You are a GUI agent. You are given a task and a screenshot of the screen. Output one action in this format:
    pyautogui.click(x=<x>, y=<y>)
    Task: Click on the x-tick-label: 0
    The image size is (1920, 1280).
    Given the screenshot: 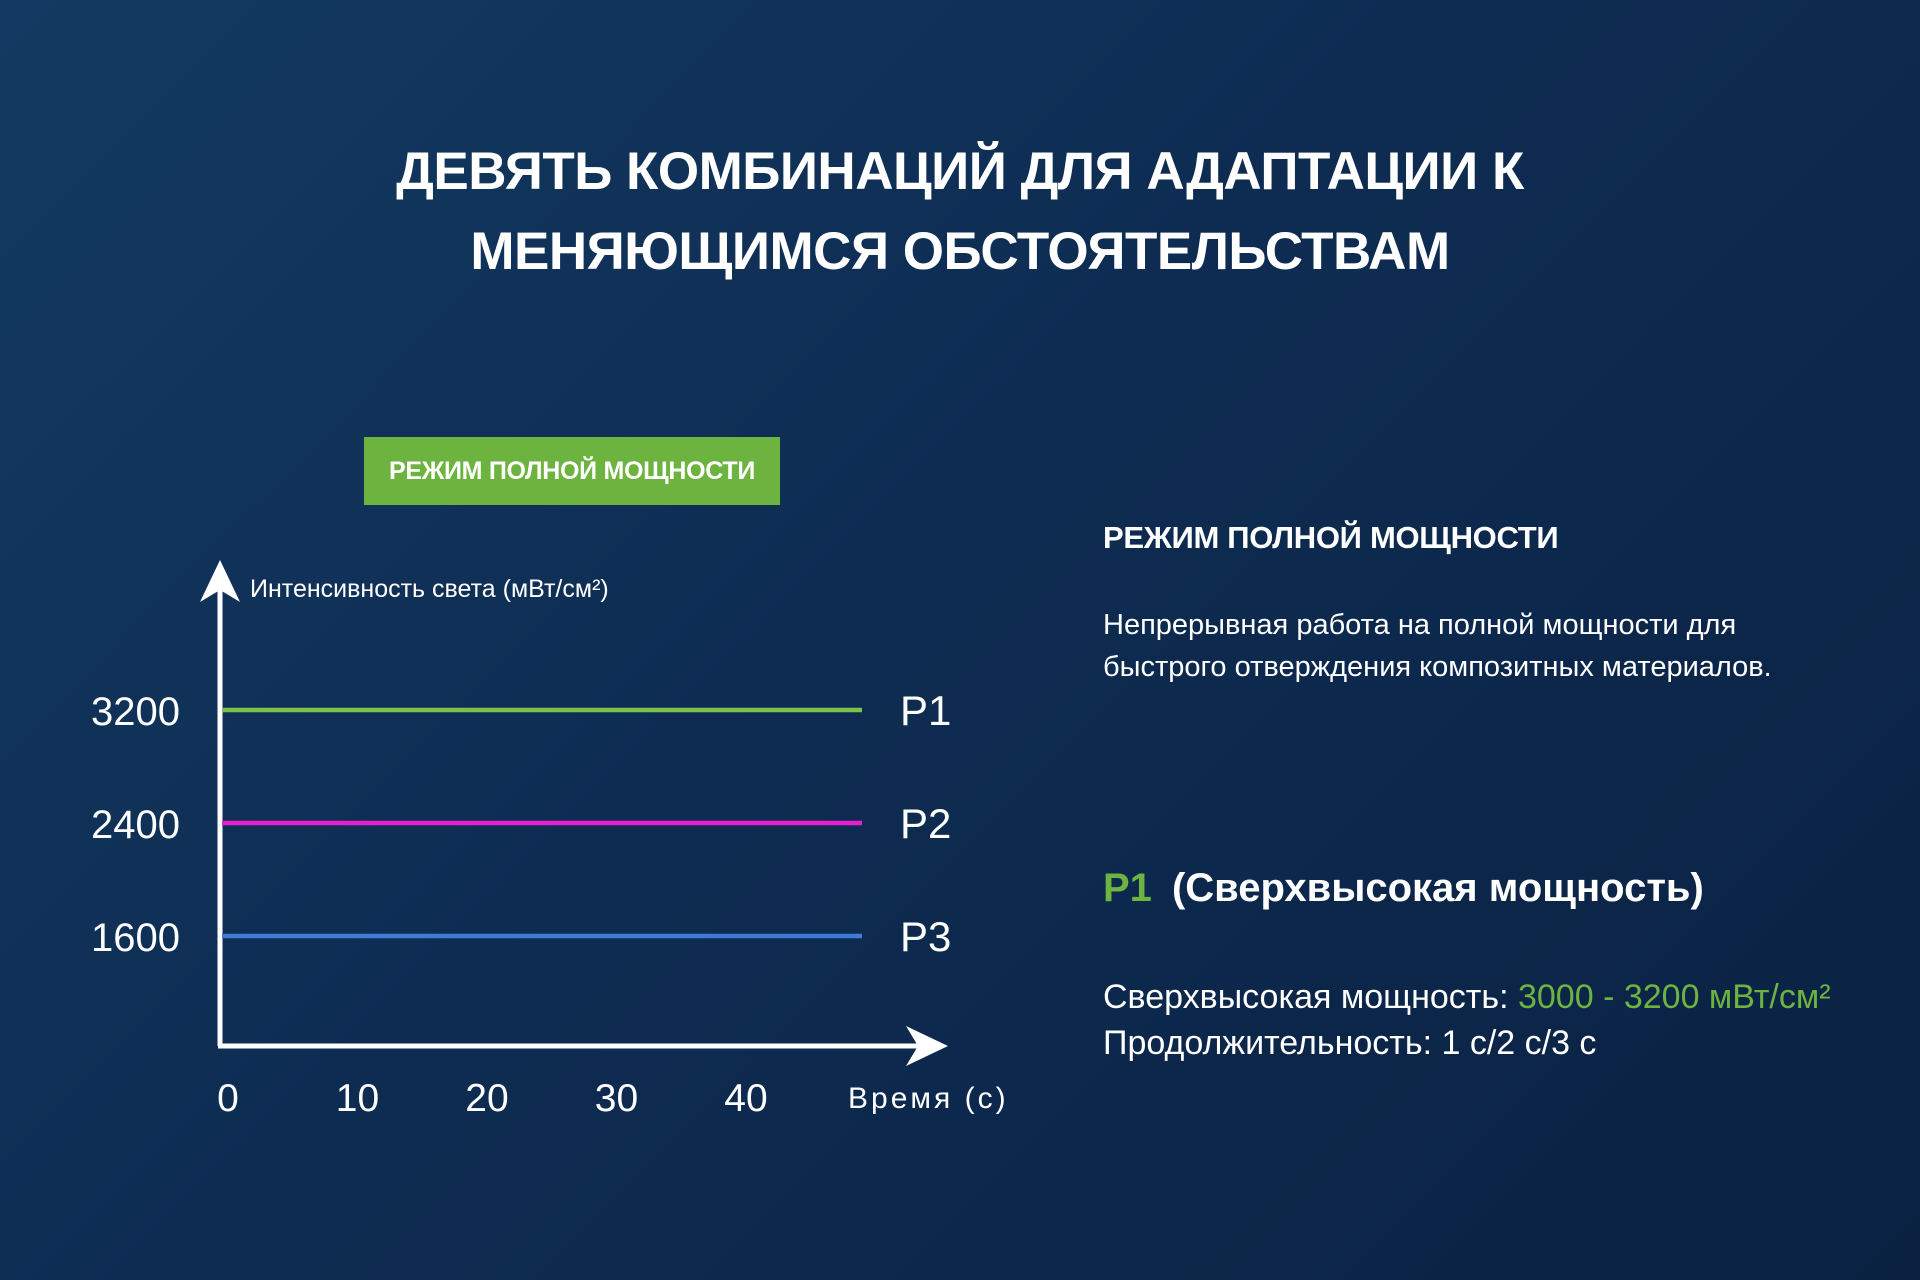 What is the action you would take?
    pyautogui.click(x=228, y=1098)
    